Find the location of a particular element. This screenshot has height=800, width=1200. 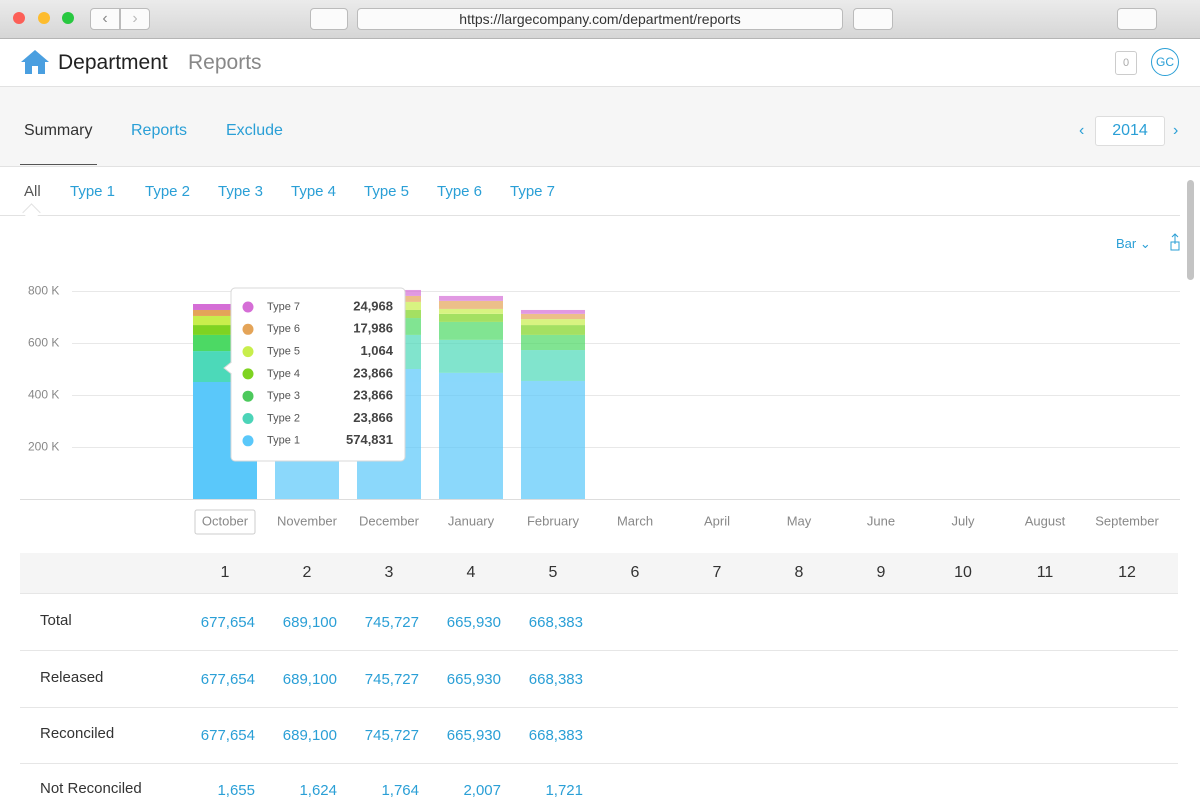

reader is located at coordinates (329, 19).